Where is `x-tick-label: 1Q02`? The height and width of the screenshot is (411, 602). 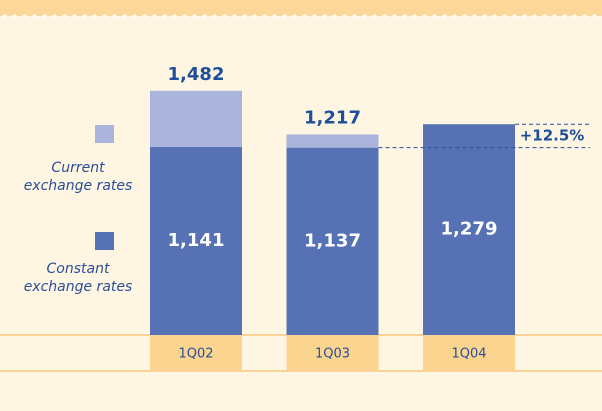
x-tick-label: 1Q02 is located at coordinates (195, 354).